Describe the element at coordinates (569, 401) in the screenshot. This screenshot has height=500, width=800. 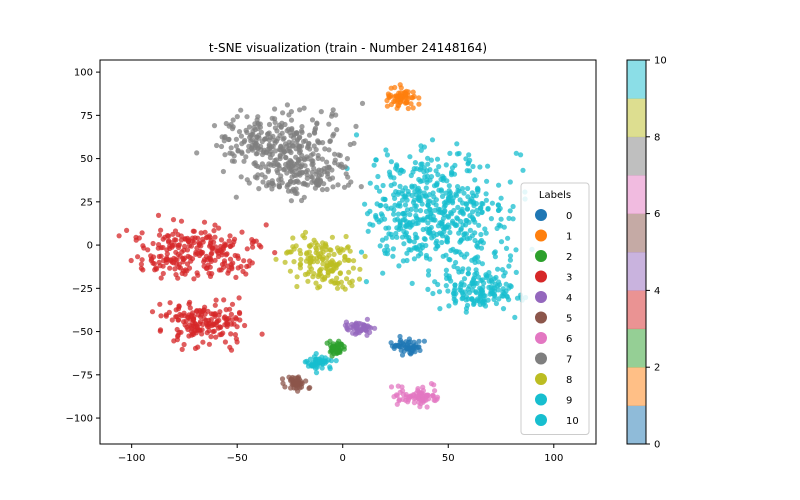
I see `legend-label: 9` at that location.